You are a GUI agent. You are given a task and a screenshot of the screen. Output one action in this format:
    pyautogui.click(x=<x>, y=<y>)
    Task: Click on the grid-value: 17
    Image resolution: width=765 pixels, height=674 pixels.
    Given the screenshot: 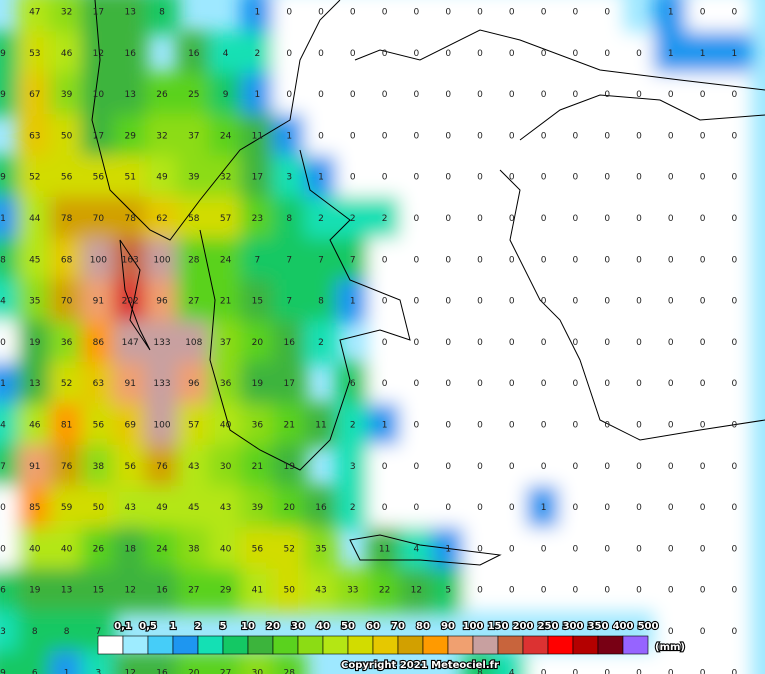 What is the action you would take?
    pyautogui.click(x=288, y=384)
    